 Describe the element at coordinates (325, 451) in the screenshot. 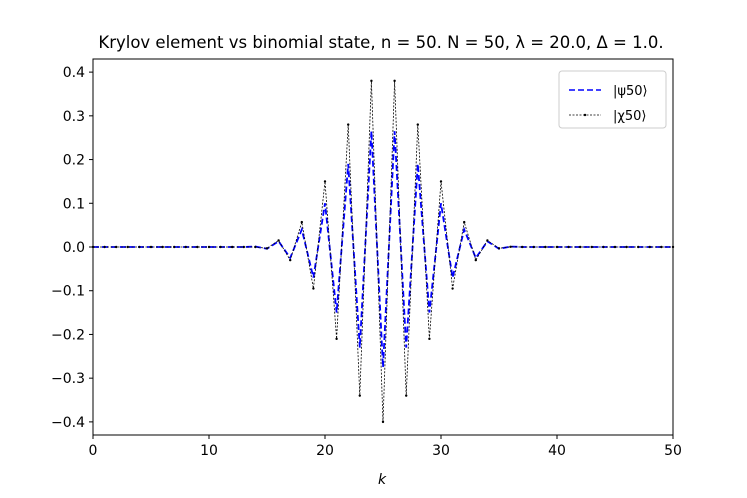

I see `x-tick-label: 20` at that location.